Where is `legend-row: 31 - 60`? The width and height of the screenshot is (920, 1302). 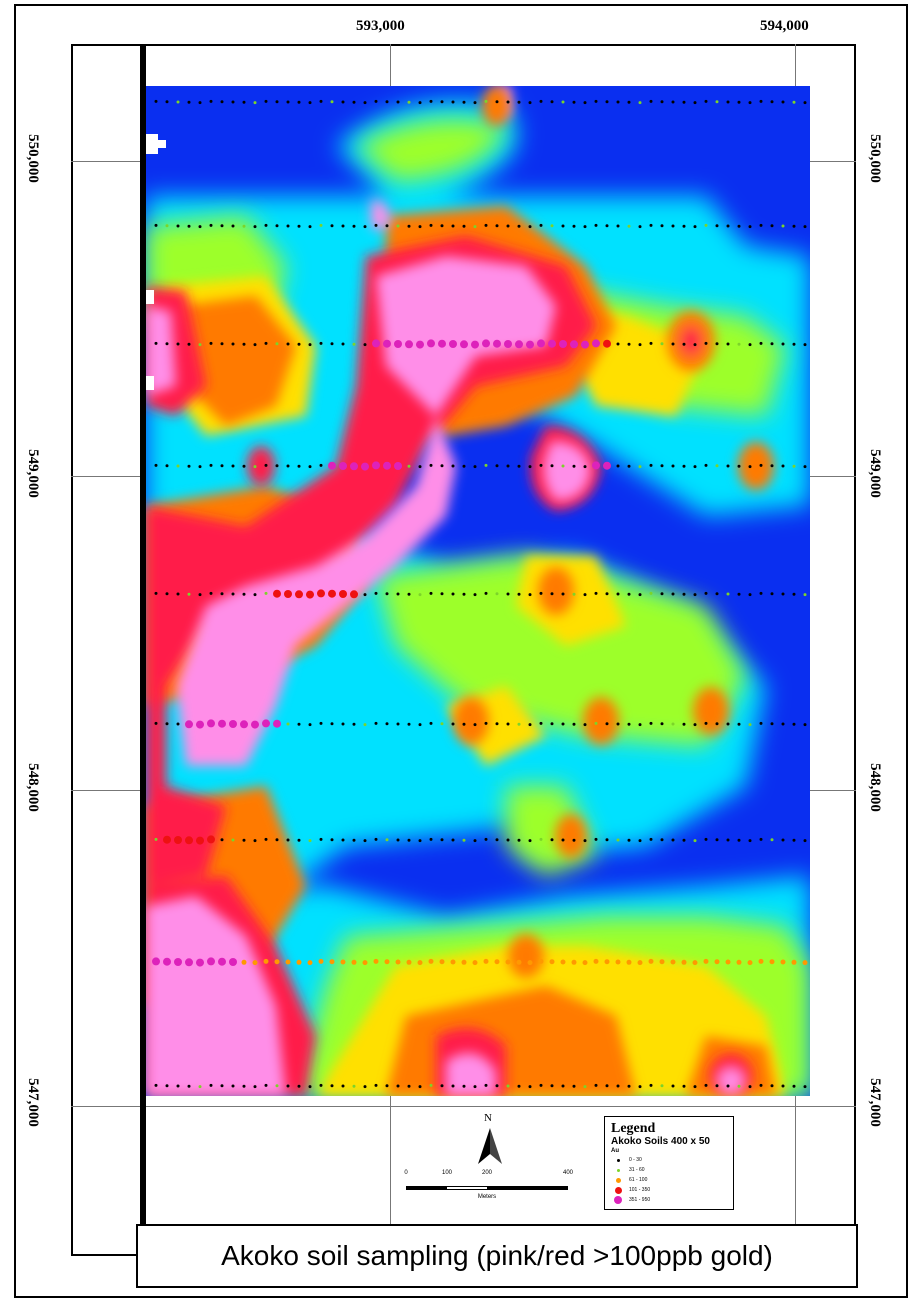
legend-row: 31 - 60 is located at coordinates (669, 1170).